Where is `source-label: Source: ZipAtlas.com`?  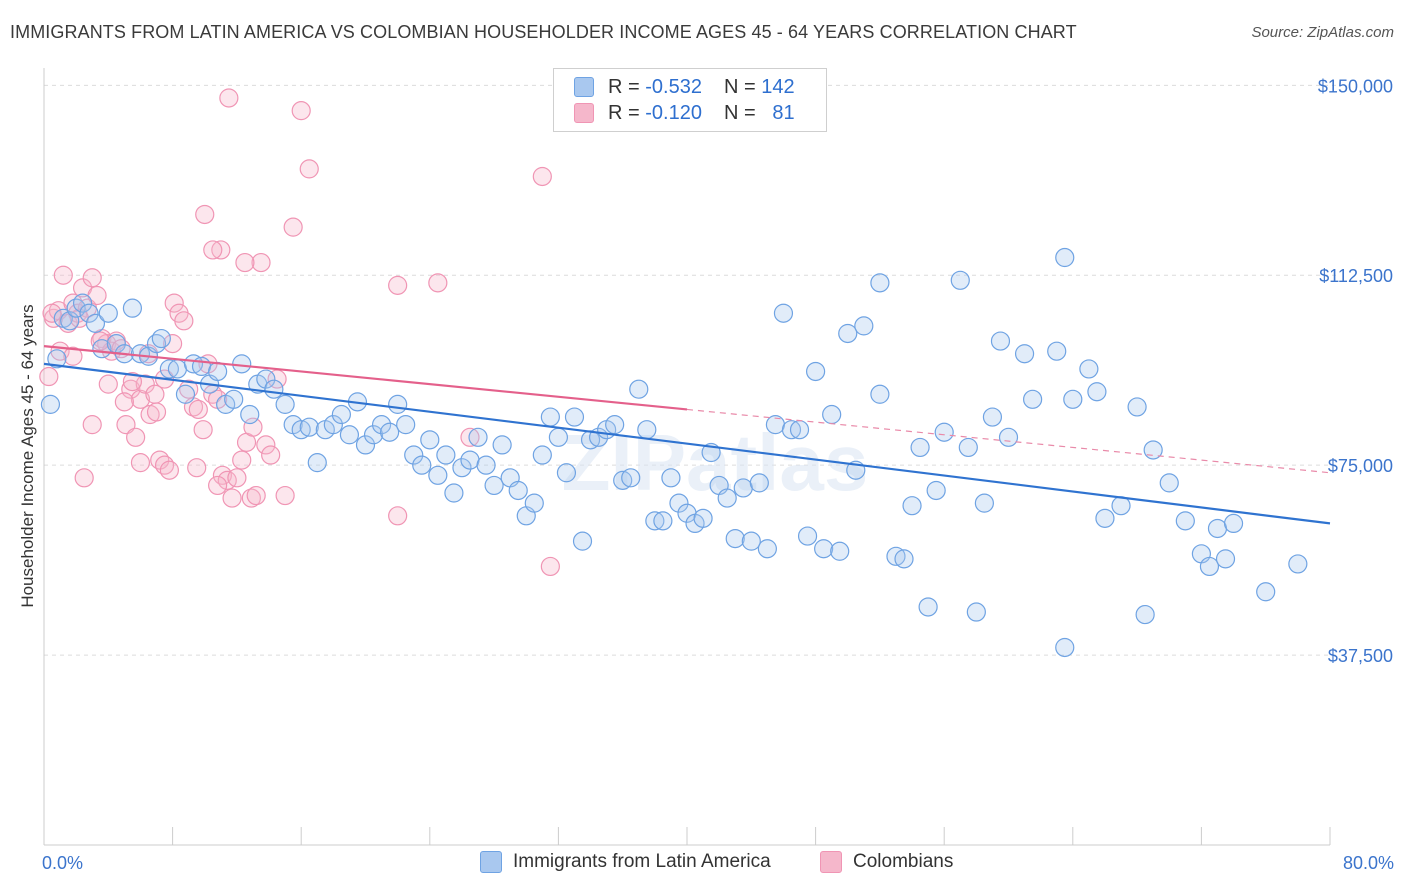
source-label: Source: ZipAtlas.com is located at coordinates (1322, 32).